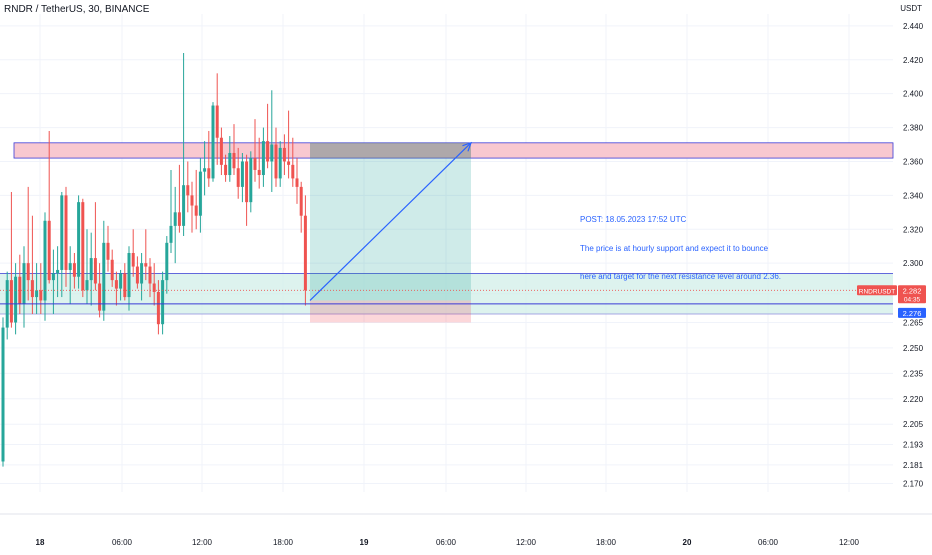 The image size is (932, 555). I want to click on y-tick-label: 2.193, so click(913, 445).